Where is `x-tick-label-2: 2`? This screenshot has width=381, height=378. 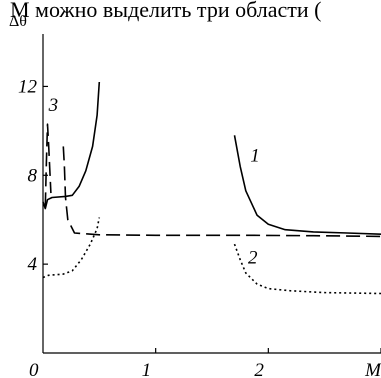
x-tick-label-2: 2 is located at coordinates (259, 369).